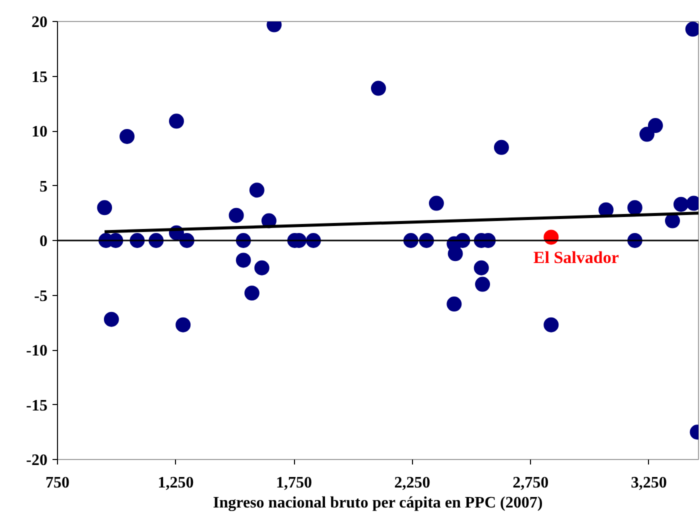 Image resolution: width=700 pixels, height=514 pixels. What do you see at coordinates (41, 296) in the screenshot?
I see `y-tick-label: -5` at bounding box center [41, 296].